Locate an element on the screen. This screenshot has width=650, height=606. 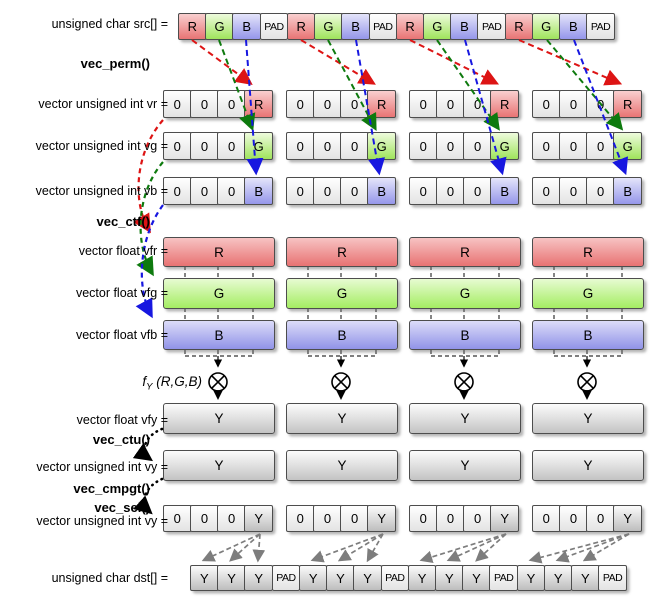
vy-label: vector unsigned int vy = is located at coordinates (102, 467).